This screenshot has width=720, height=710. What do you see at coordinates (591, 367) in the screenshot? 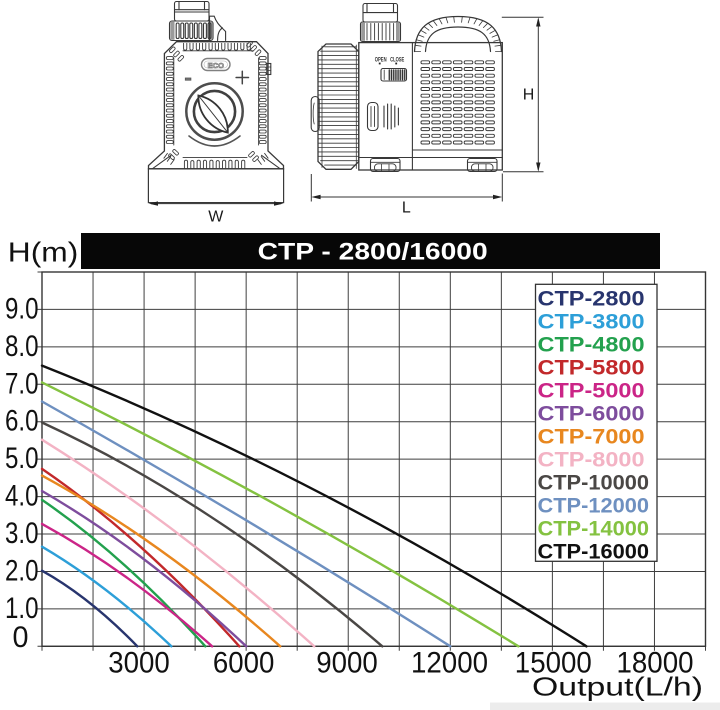
I see `svg-text: CTP-5800` at bounding box center [591, 367].